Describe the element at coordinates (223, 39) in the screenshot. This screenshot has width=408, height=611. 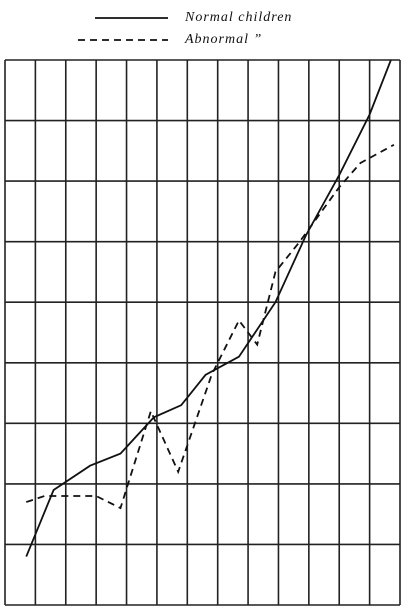
I see `legend-label: Abnormal ”` at that location.